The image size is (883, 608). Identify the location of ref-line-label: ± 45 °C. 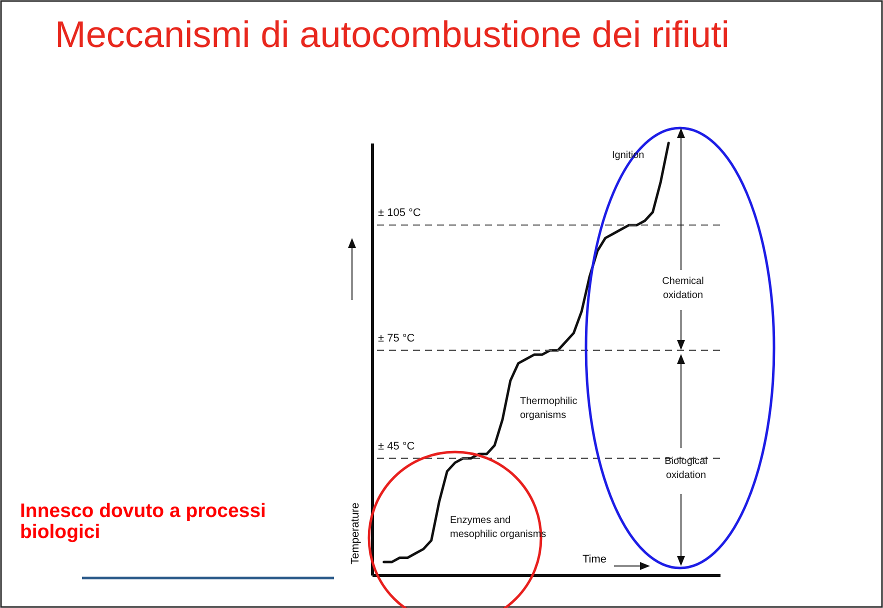
(396, 446).